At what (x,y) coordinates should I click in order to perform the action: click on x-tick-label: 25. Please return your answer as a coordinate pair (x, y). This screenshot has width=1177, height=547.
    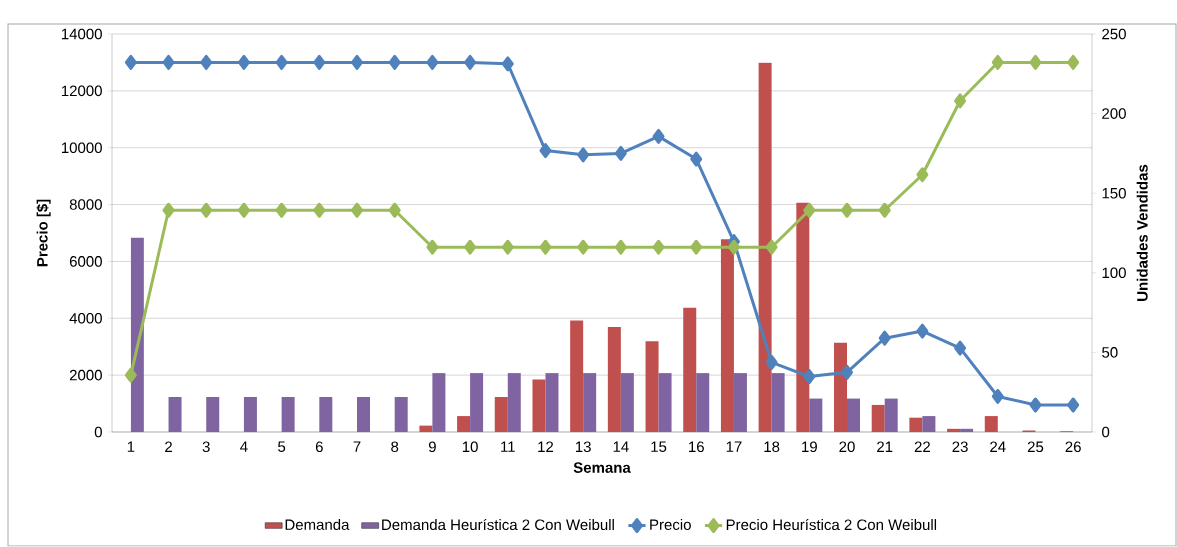
    Looking at the image, I should click on (1035, 447).